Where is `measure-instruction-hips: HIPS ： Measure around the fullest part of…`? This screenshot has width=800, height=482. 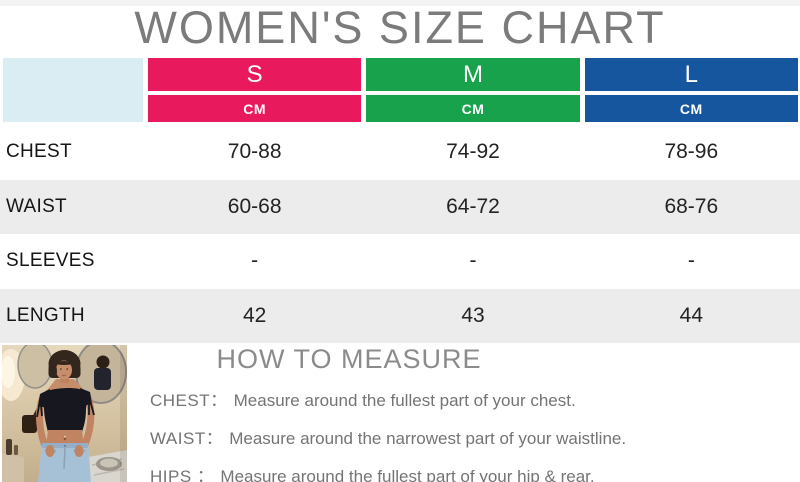
measure-instruction-hips: HIPS ： Measure around the fullest part of… is located at coordinates (363, 472).